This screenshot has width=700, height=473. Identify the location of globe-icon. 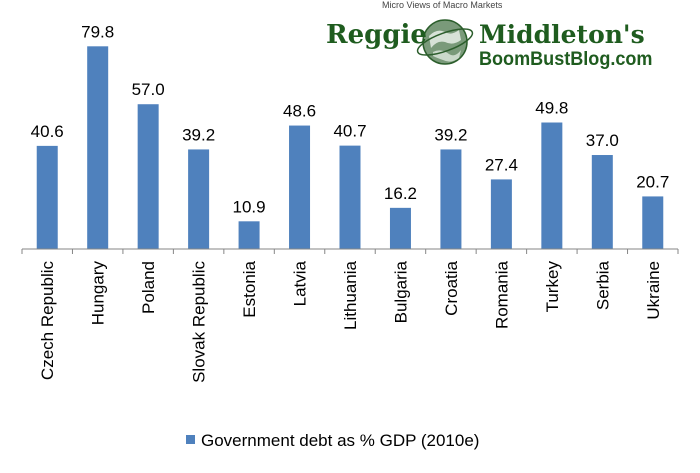
(445, 42).